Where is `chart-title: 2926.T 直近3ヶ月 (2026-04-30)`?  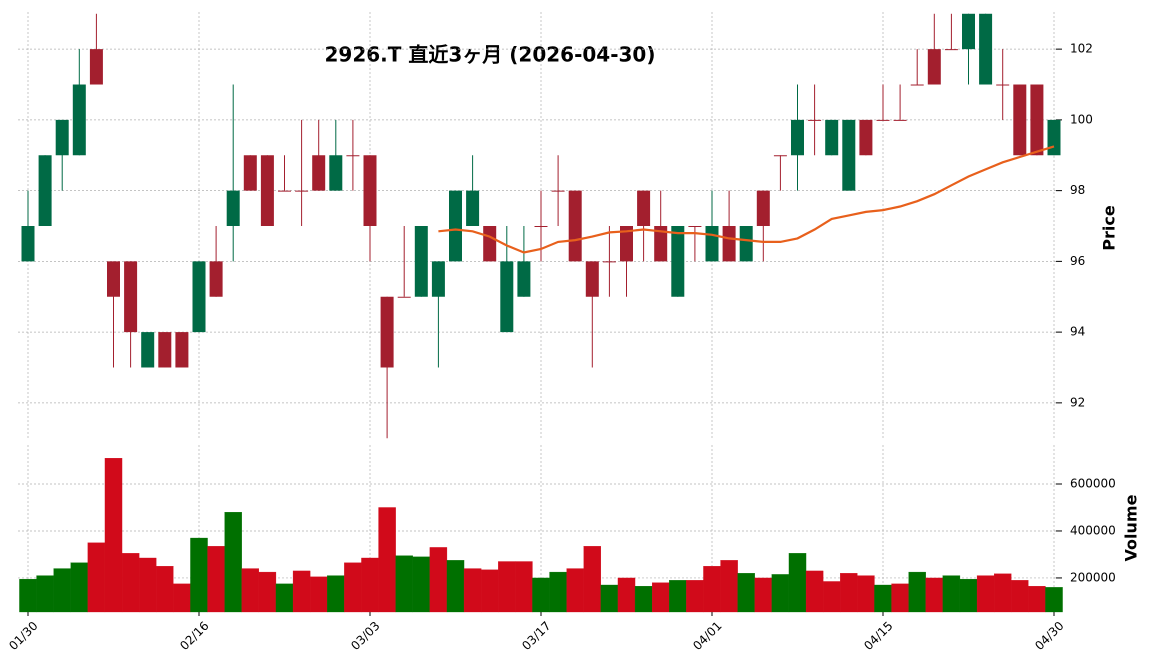 chart-title: 2926.T 直近3ヶ月 (2026-04-30) is located at coordinates (490, 55).